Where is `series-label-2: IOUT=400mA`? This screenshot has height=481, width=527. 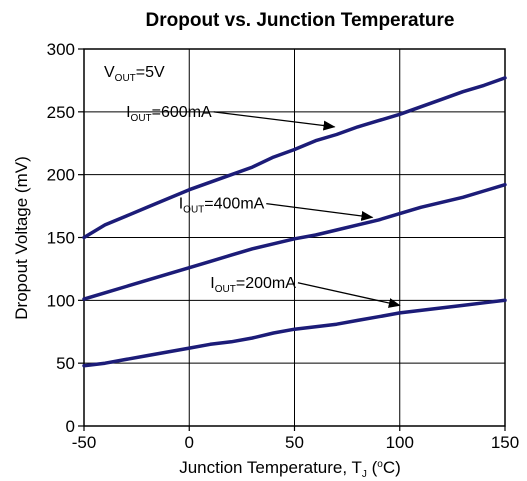
series-label-2: IOUT=400mA is located at coordinates (222, 206).